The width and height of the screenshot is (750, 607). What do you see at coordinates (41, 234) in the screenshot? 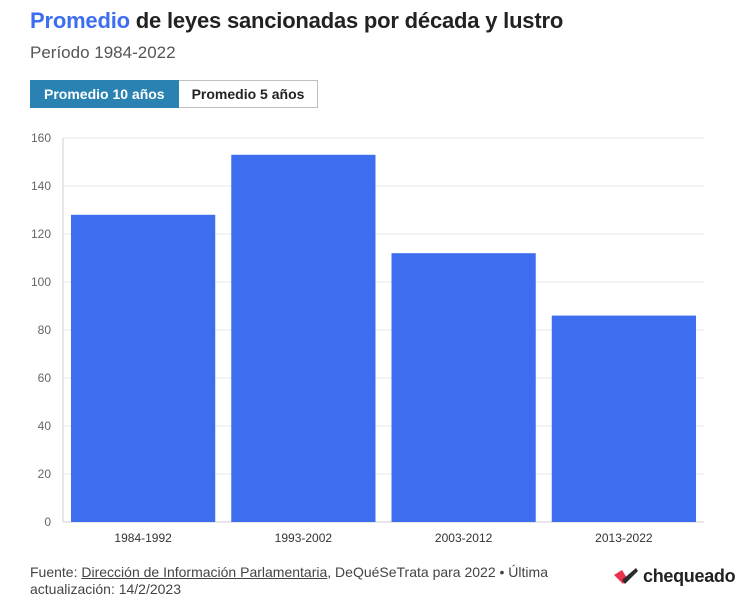
I see `y-tick-label: 120` at bounding box center [41, 234].